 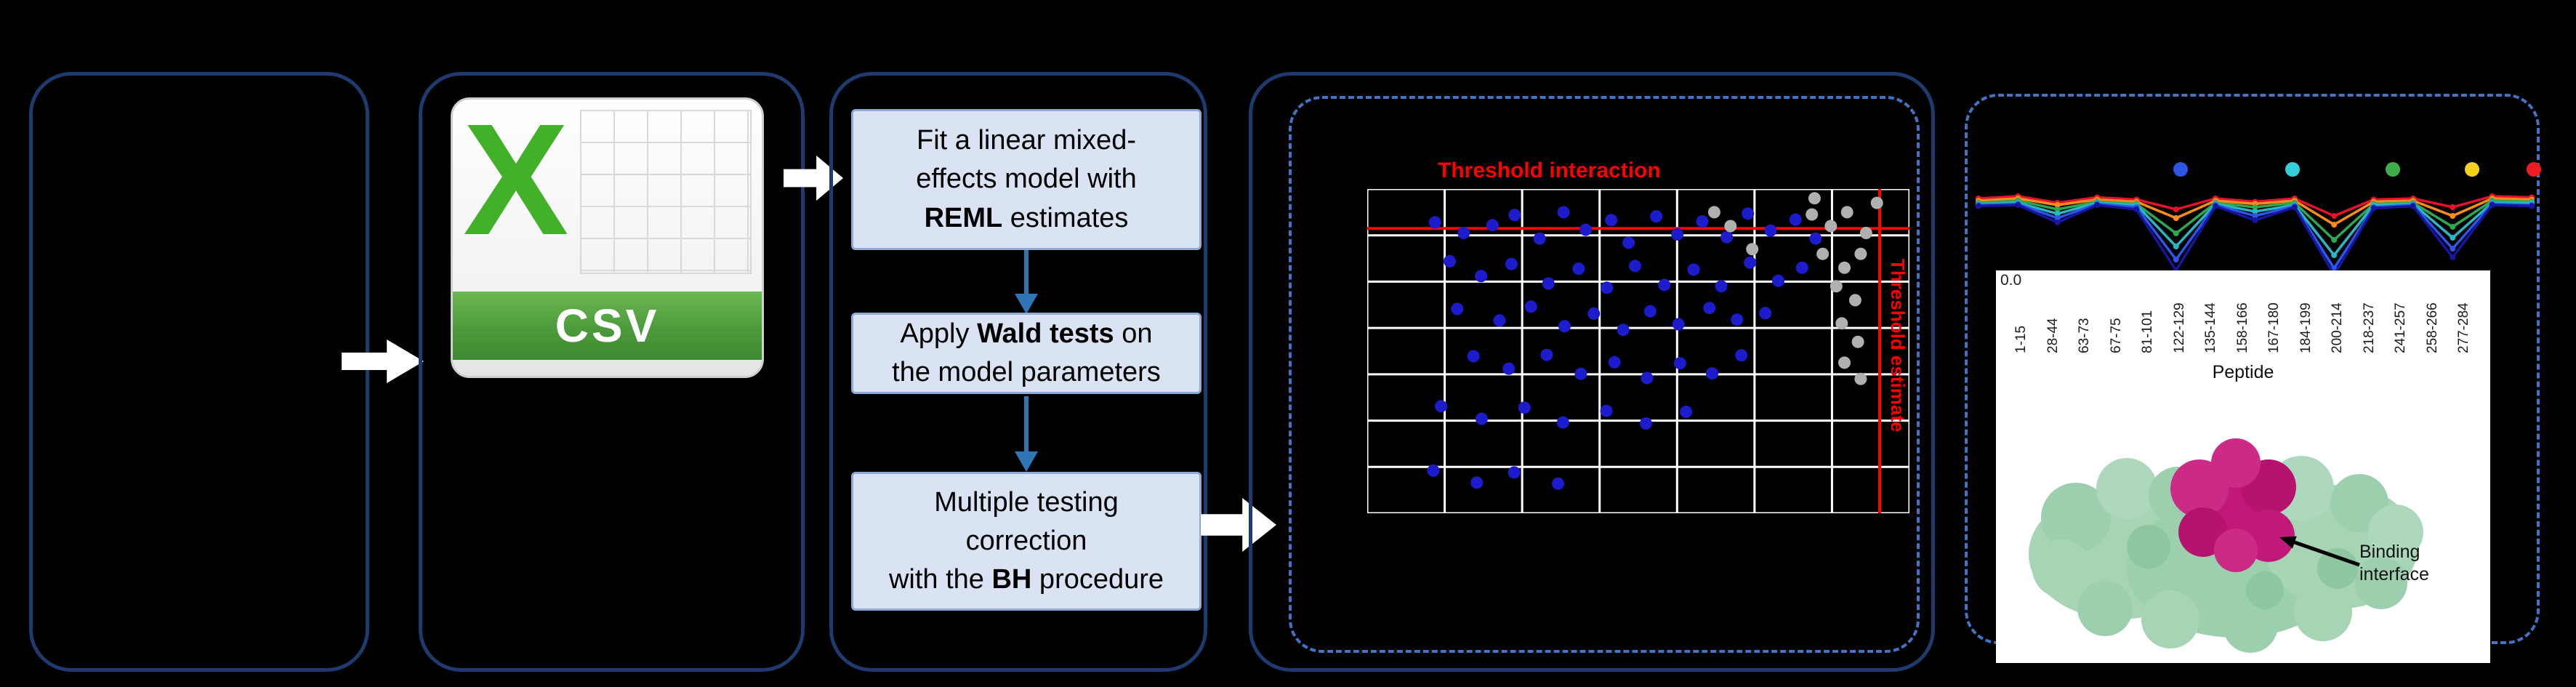 I want to click on peptide-tick-label: 158-166, so click(x=2242, y=327).